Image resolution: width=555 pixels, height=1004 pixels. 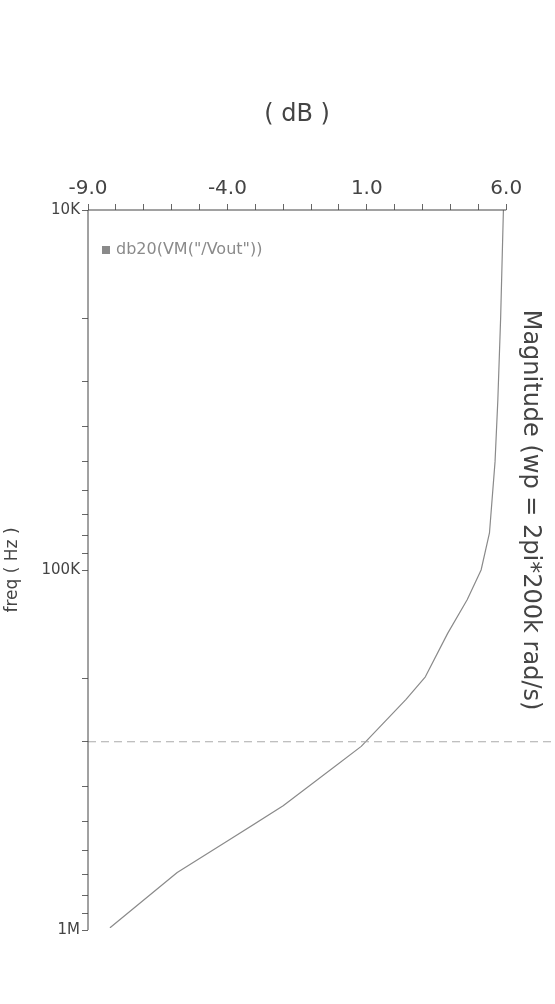 What do you see at coordinates (297, 112) in the screenshot?
I see `x-axis-title: ( dB )` at bounding box center [297, 112].